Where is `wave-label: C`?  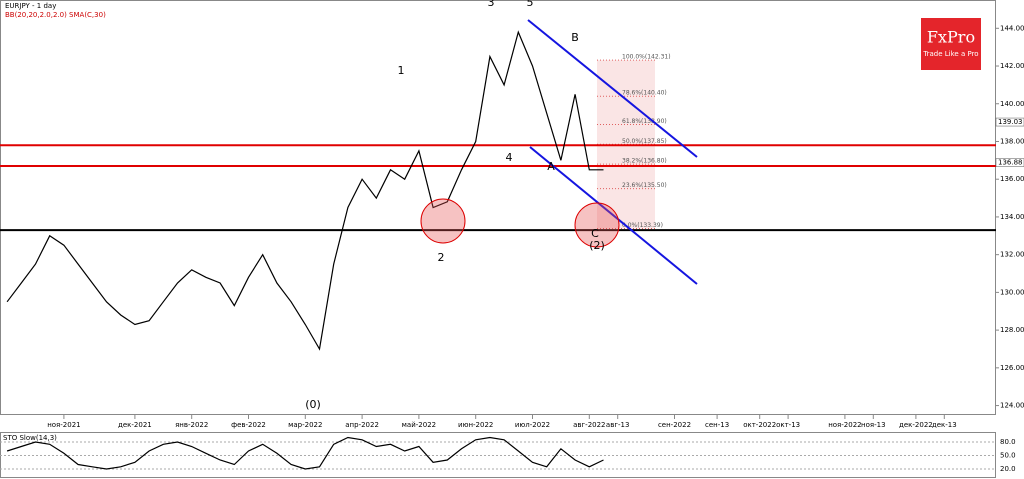 wave-label: C is located at coordinates (595, 233).